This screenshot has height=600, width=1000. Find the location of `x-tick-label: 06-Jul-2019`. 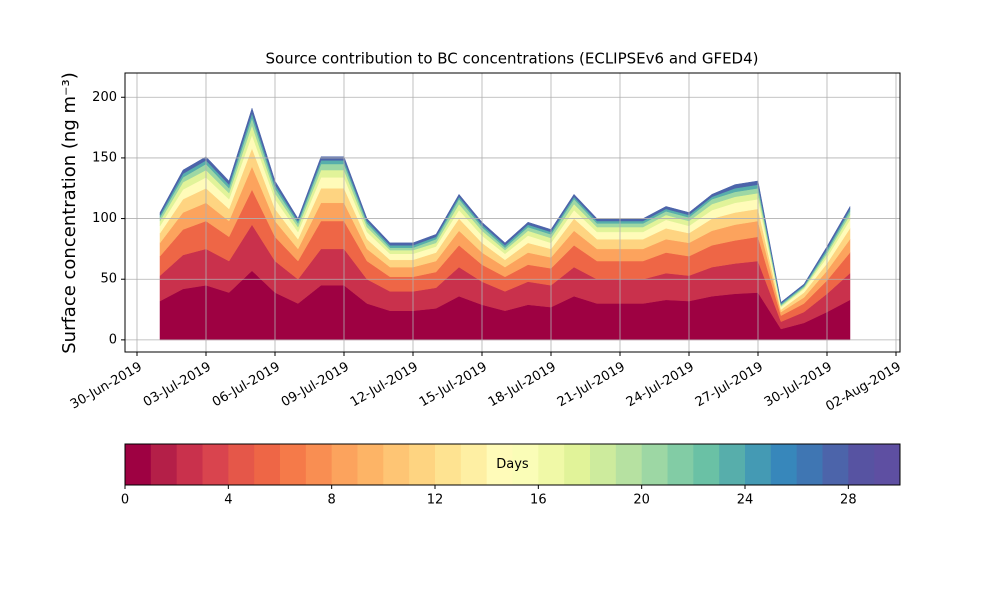

x-tick-label: 06-Jul-2019 is located at coordinates (246, 385).